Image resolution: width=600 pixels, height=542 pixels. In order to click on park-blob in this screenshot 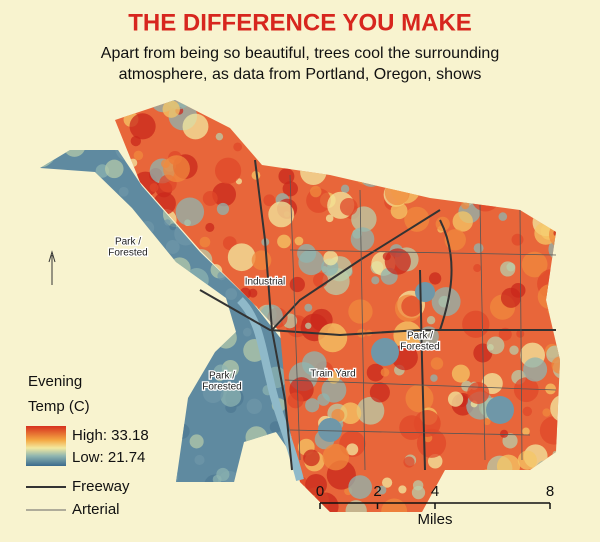, I will do `click(500, 410)`.